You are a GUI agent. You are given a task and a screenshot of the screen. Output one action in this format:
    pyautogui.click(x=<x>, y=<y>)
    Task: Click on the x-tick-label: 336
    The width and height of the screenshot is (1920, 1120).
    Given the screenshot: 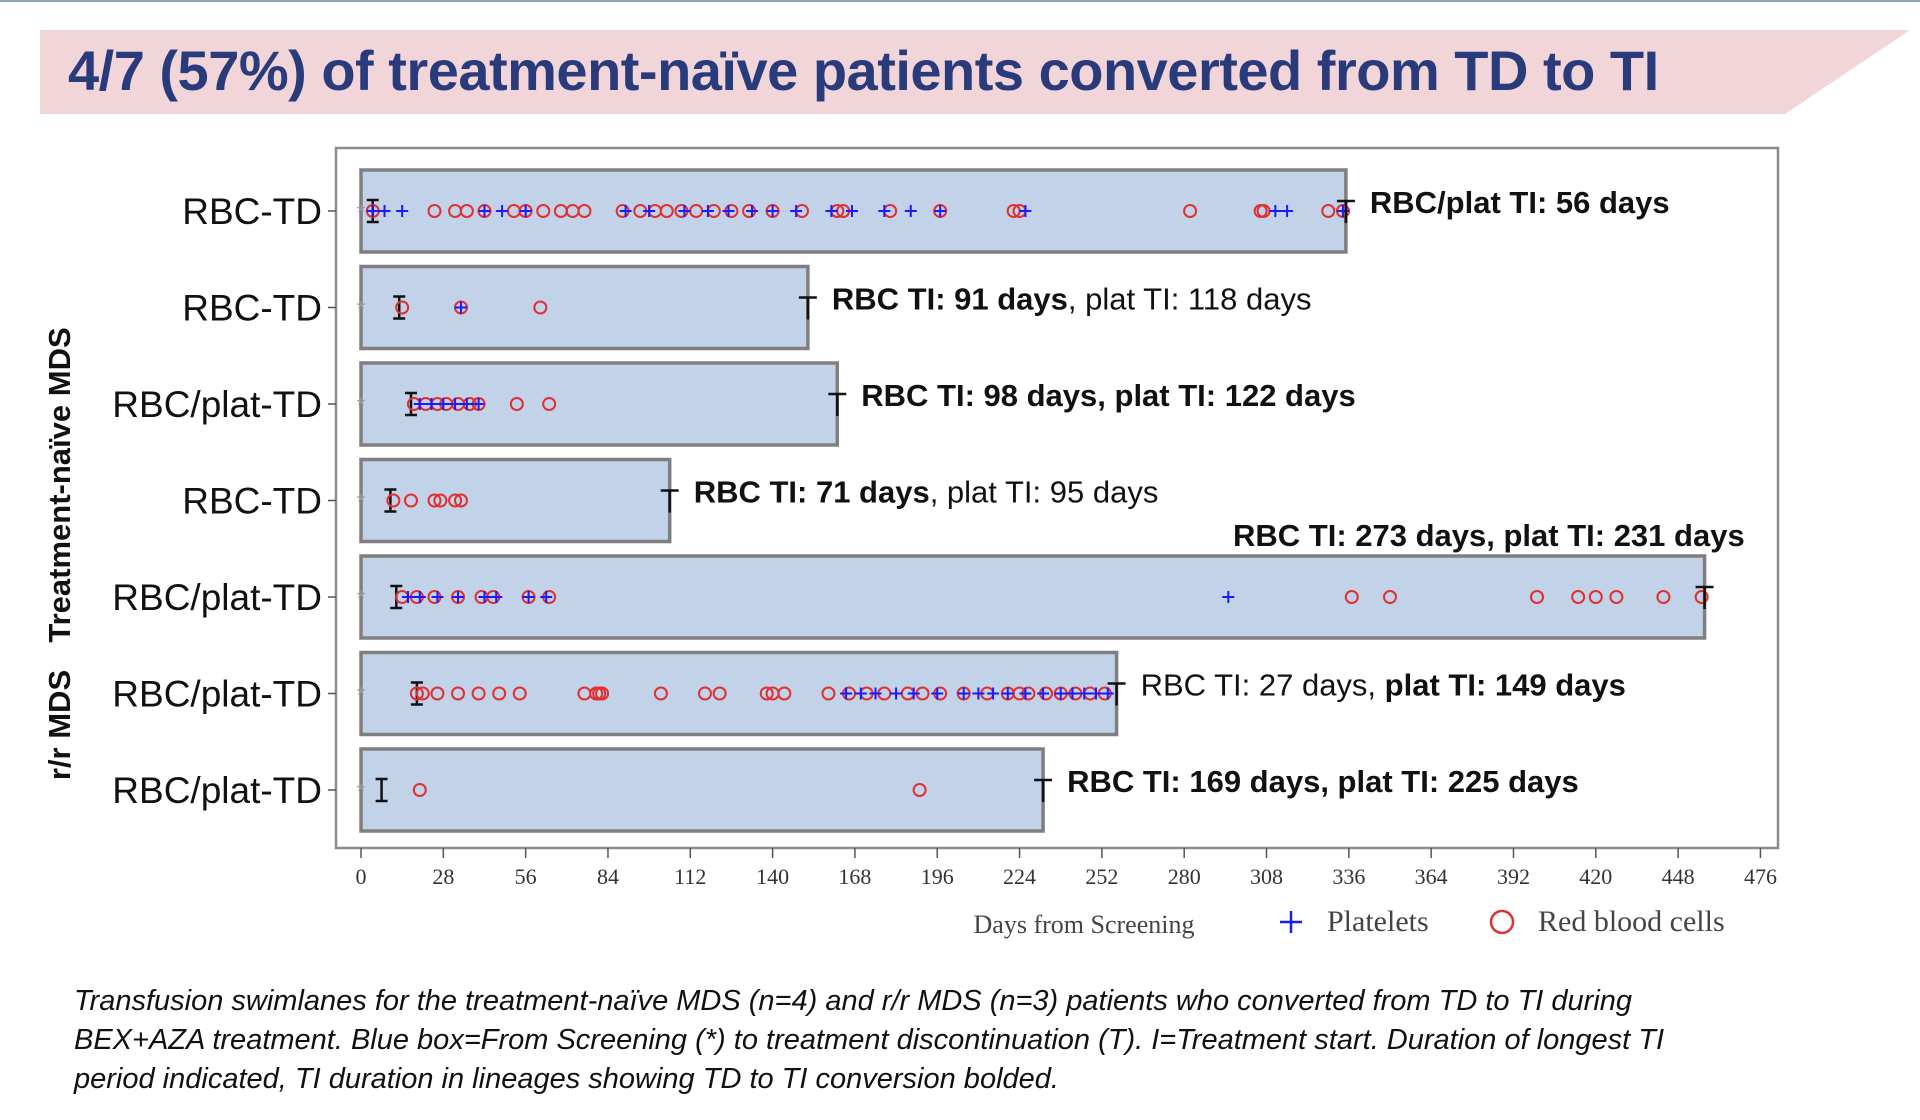 What is the action you would take?
    pyautogui.click(x=1348, y=876)
    